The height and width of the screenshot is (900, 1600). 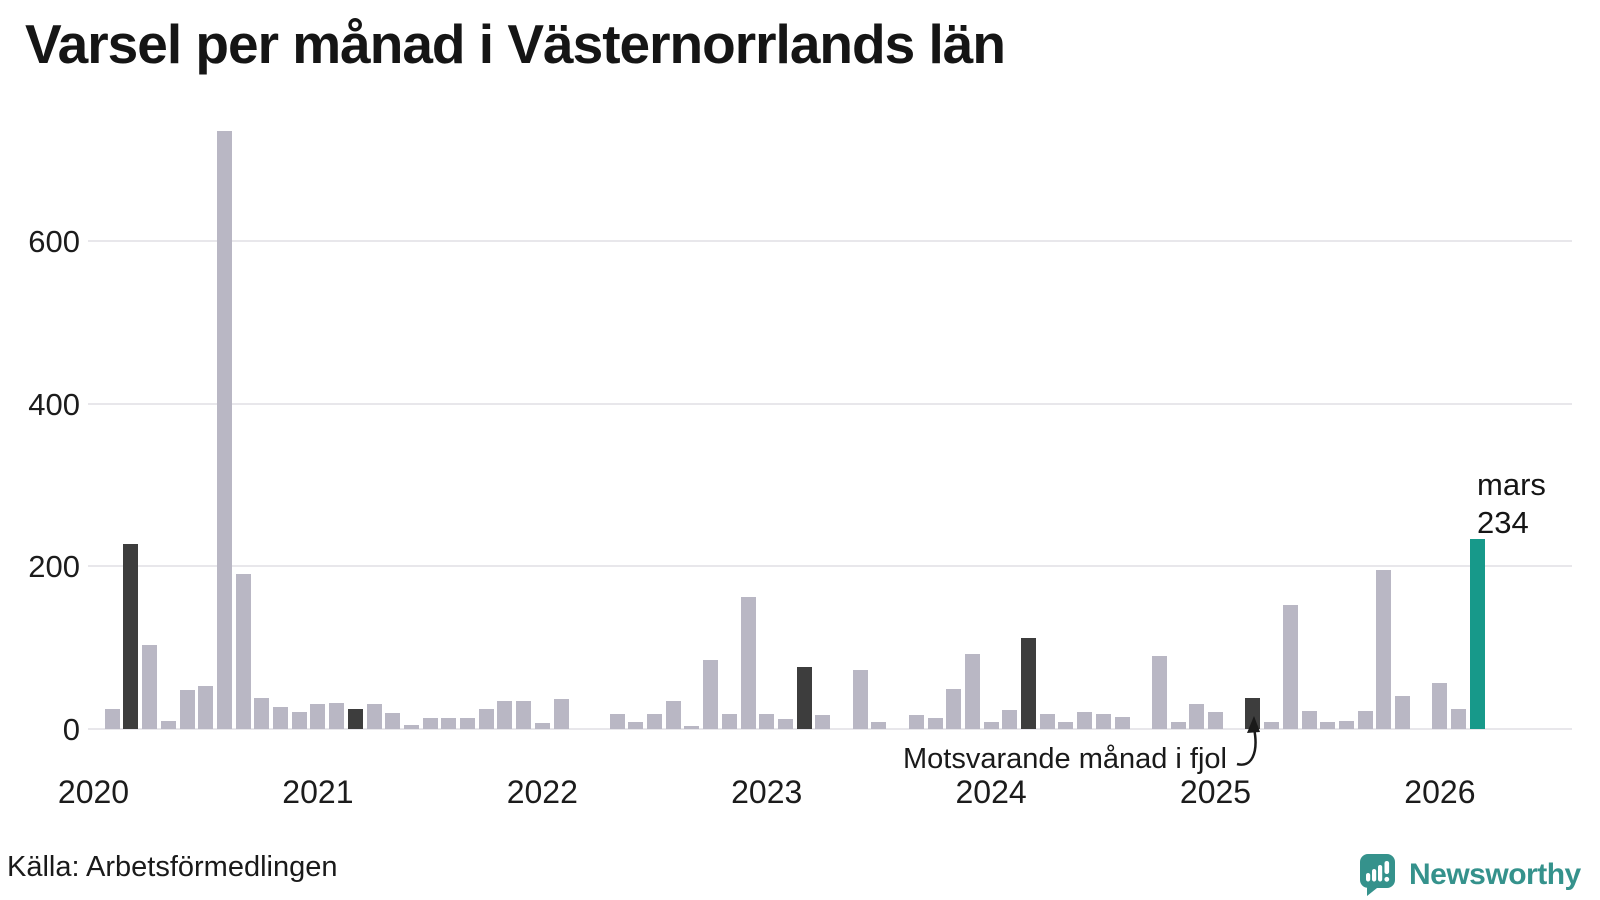 I want to click on current-bar-label: mars 234, so click(x=1511, y=504).